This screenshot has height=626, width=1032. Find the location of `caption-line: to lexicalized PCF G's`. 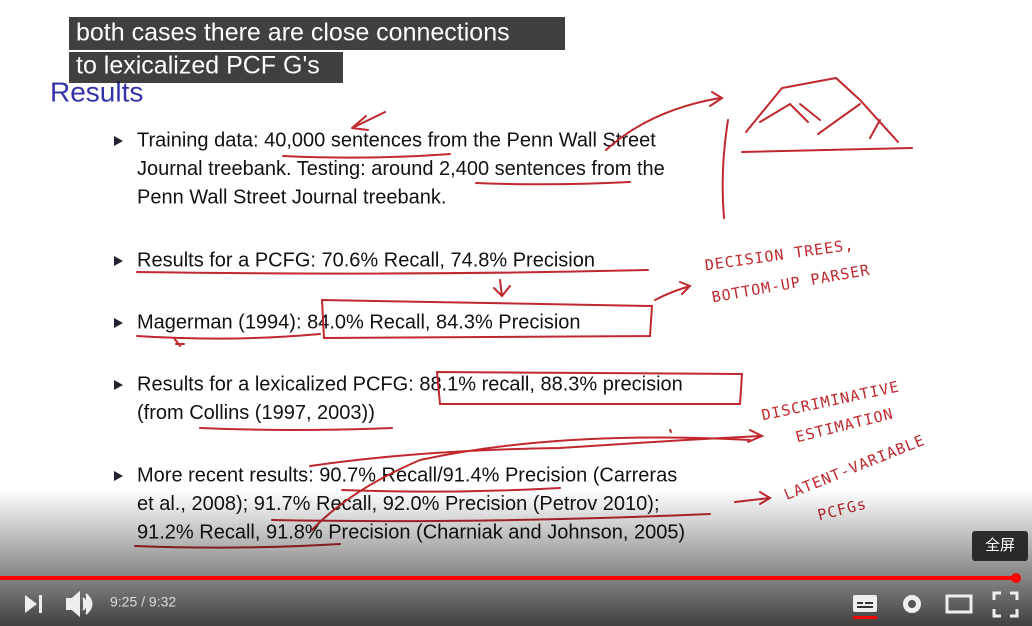

caption-line: to lexicalized PCF G's is located at coordinates (198, 66).